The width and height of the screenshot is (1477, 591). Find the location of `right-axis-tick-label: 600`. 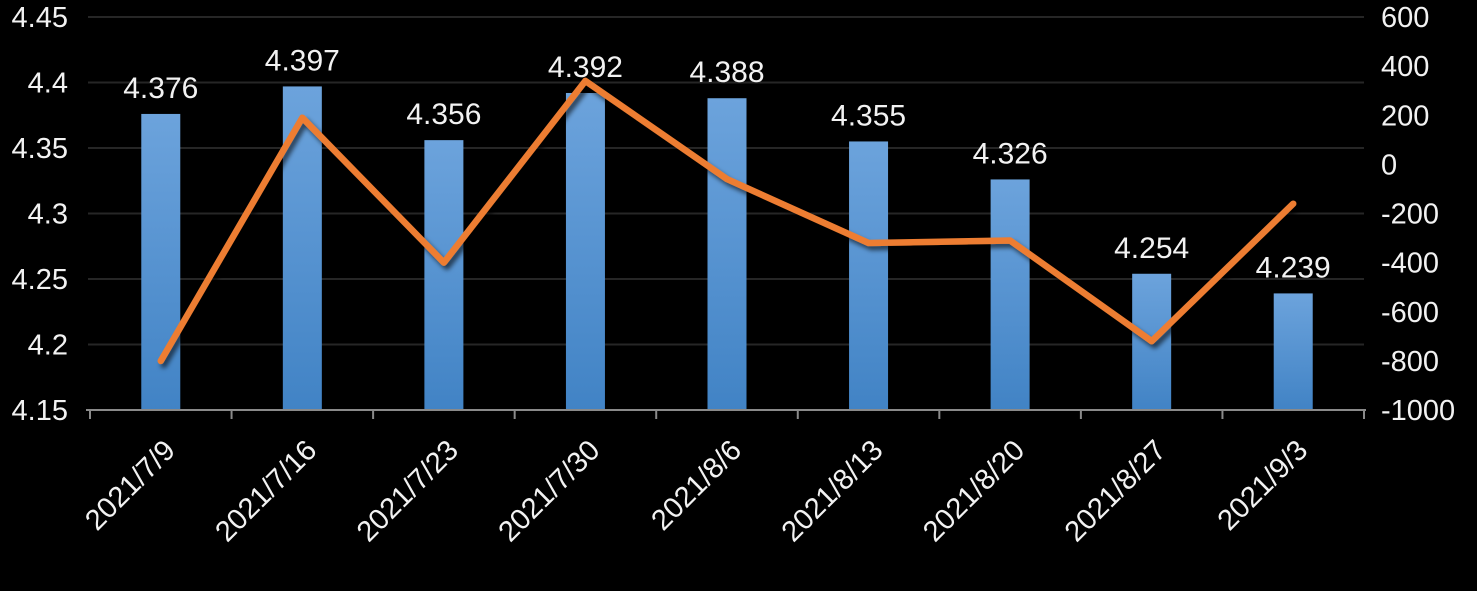

right-axis-tick-label: 600 is located at coordinates (1405, 18).